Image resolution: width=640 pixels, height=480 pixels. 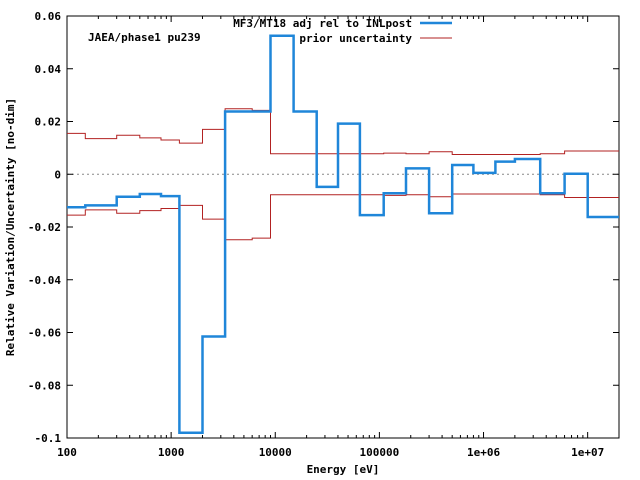 What do you see at coordinates (144, 37) in the screenshot?
I see `annotation-label: JAEA/phase1 pu239` at bounding box center [144, 37].